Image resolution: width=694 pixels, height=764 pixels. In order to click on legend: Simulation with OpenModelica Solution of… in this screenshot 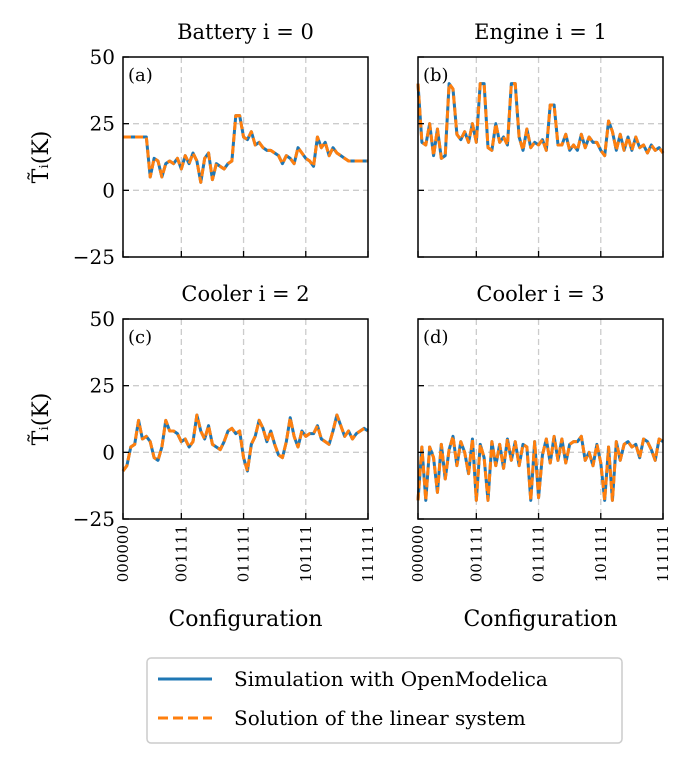, I will do `click(384, 700)`.